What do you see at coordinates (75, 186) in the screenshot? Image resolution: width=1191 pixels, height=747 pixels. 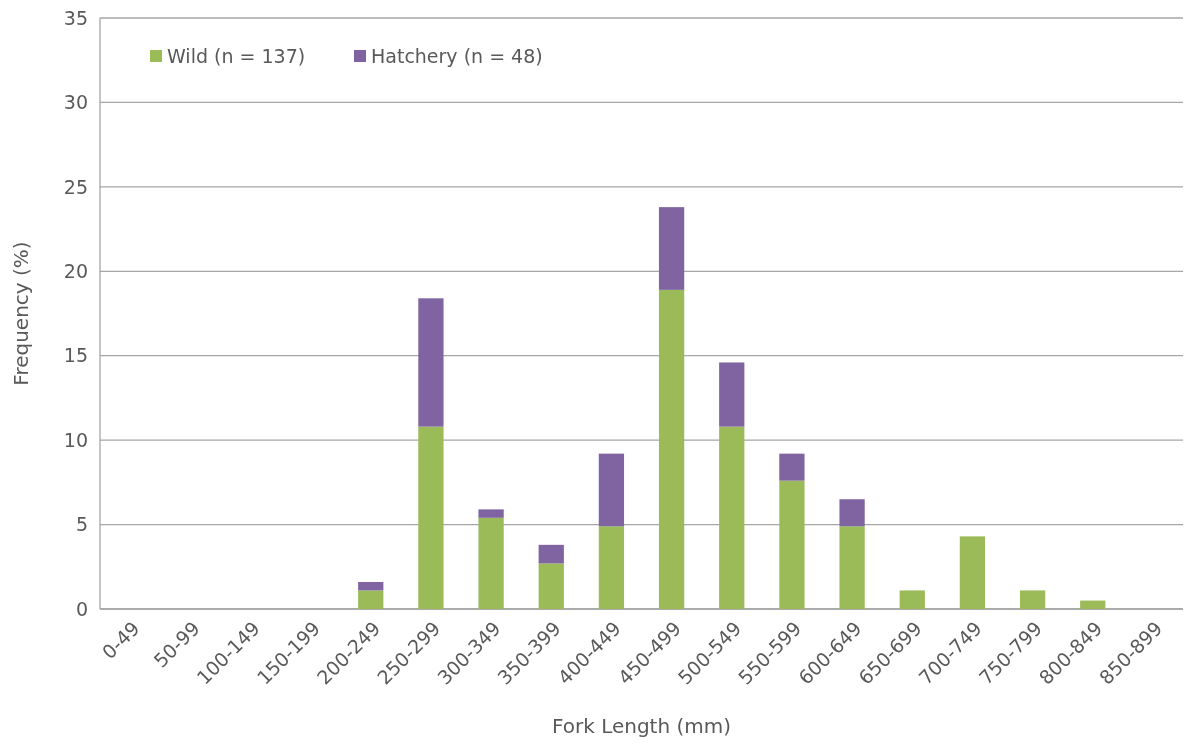 I see `y-tick-label: 25` at bounding box center [75, 186].